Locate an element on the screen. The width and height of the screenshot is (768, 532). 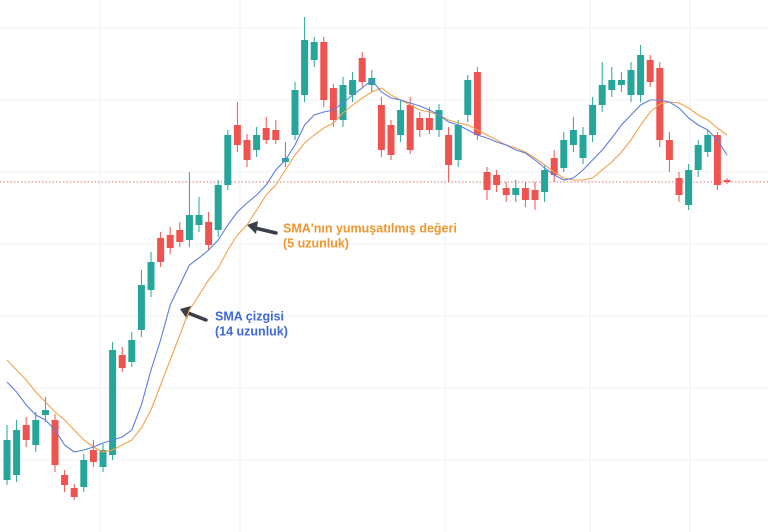
annotation: SMA'nın yumuşatılmış değeri is located at coordinates (370, 228).